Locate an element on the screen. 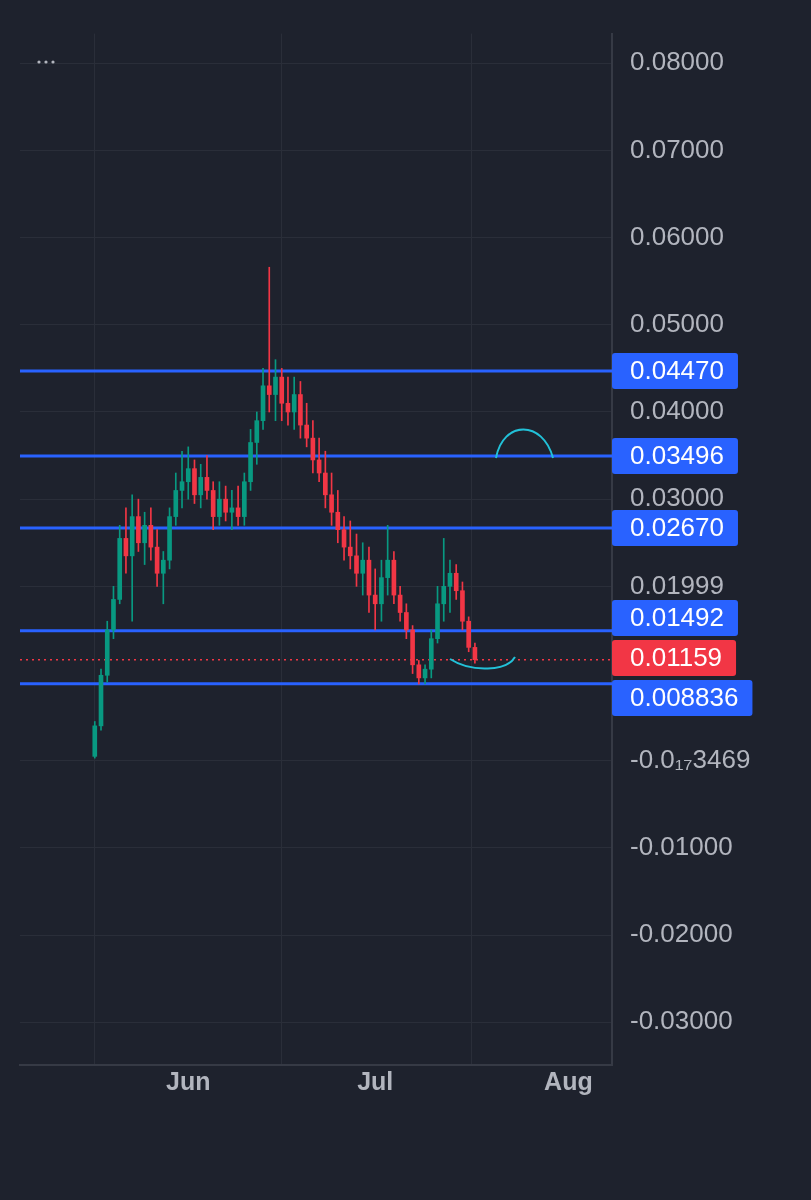 This screenshot has width=811, height=1200. y-tick-label: -0.01000 is located at coordinates (681, 846).